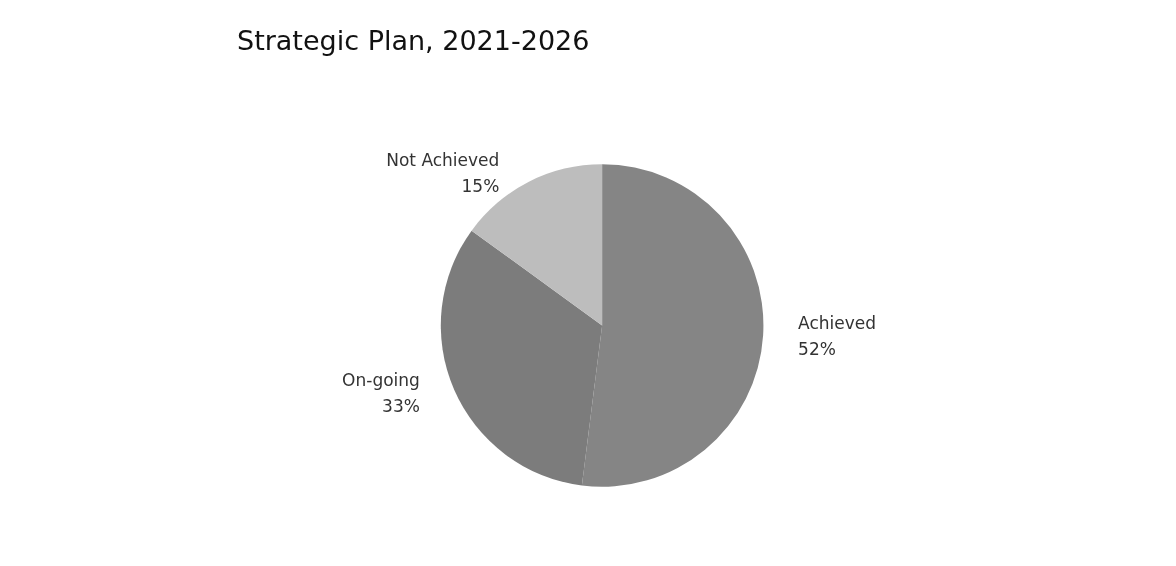 The height and width of the screenshot is (566, 1176). What do you see at coordinates (381, 380) in the screenshot?
I see `slice-label: On-going` at bounding box center [381, 380].